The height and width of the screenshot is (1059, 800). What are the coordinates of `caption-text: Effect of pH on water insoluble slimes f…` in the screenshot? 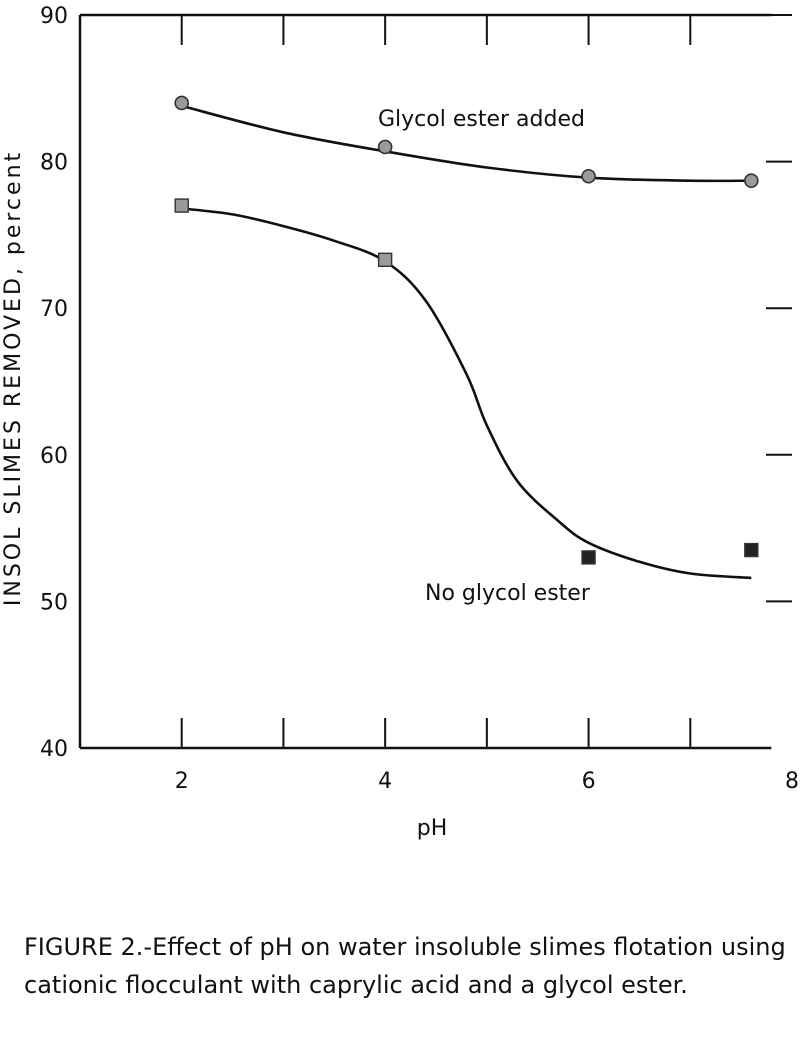 It's located at (405, 966).